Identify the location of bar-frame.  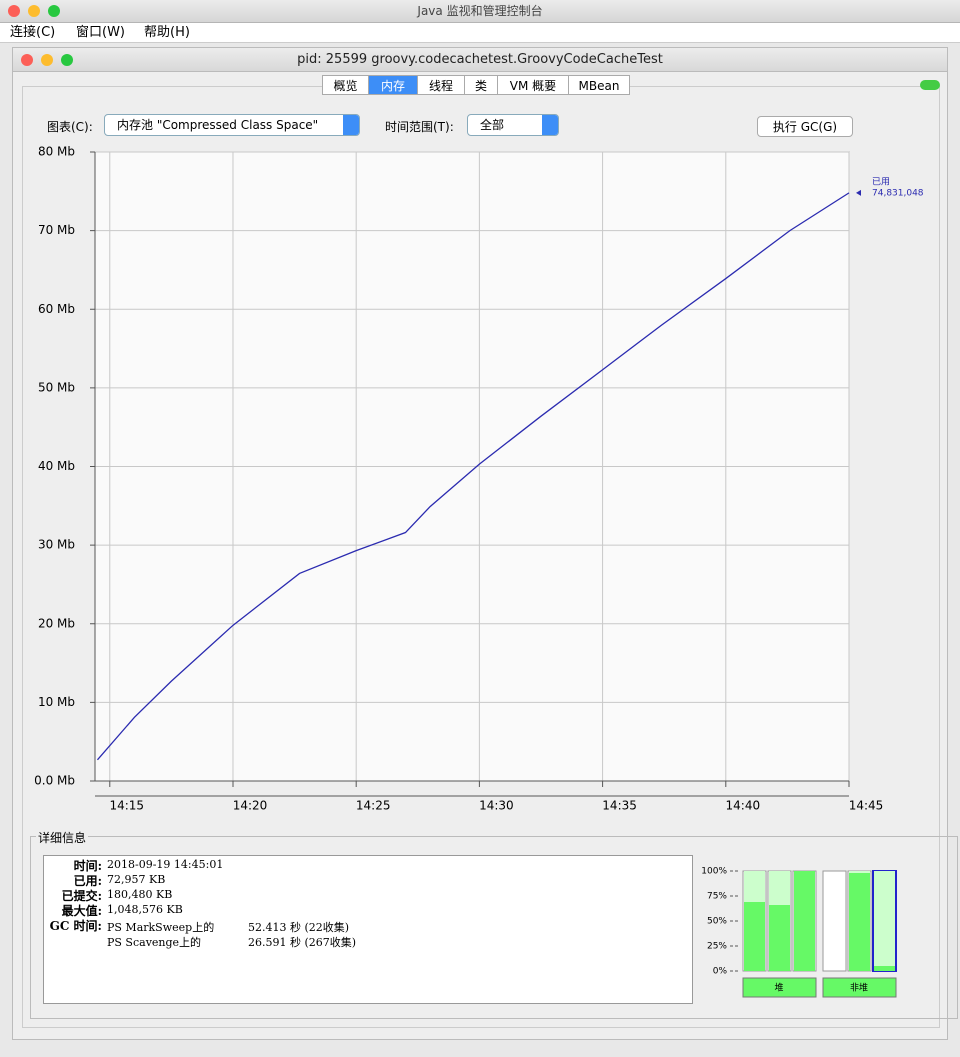
(834, 921).